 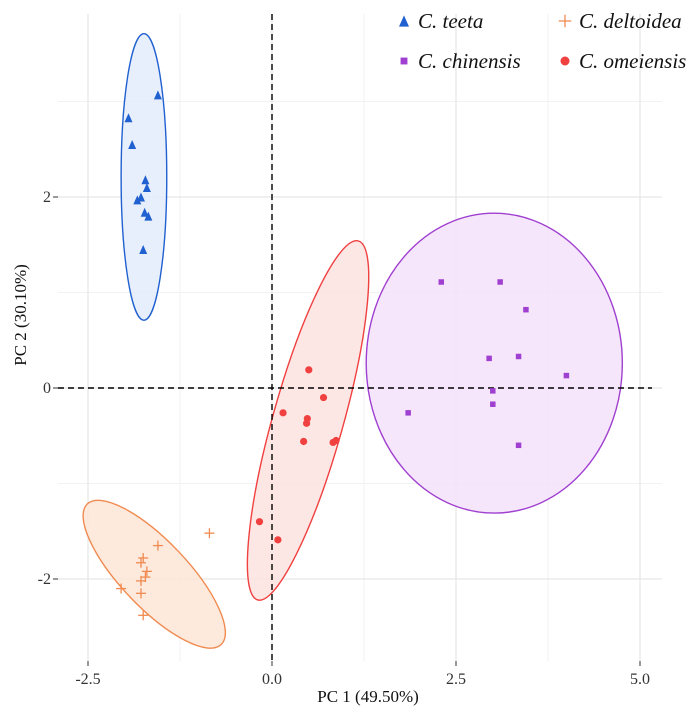 What do you see at coordinates (47, 197) in the screenshot?
I see `y-tick-label: 2` at bounding box center [47, 197].